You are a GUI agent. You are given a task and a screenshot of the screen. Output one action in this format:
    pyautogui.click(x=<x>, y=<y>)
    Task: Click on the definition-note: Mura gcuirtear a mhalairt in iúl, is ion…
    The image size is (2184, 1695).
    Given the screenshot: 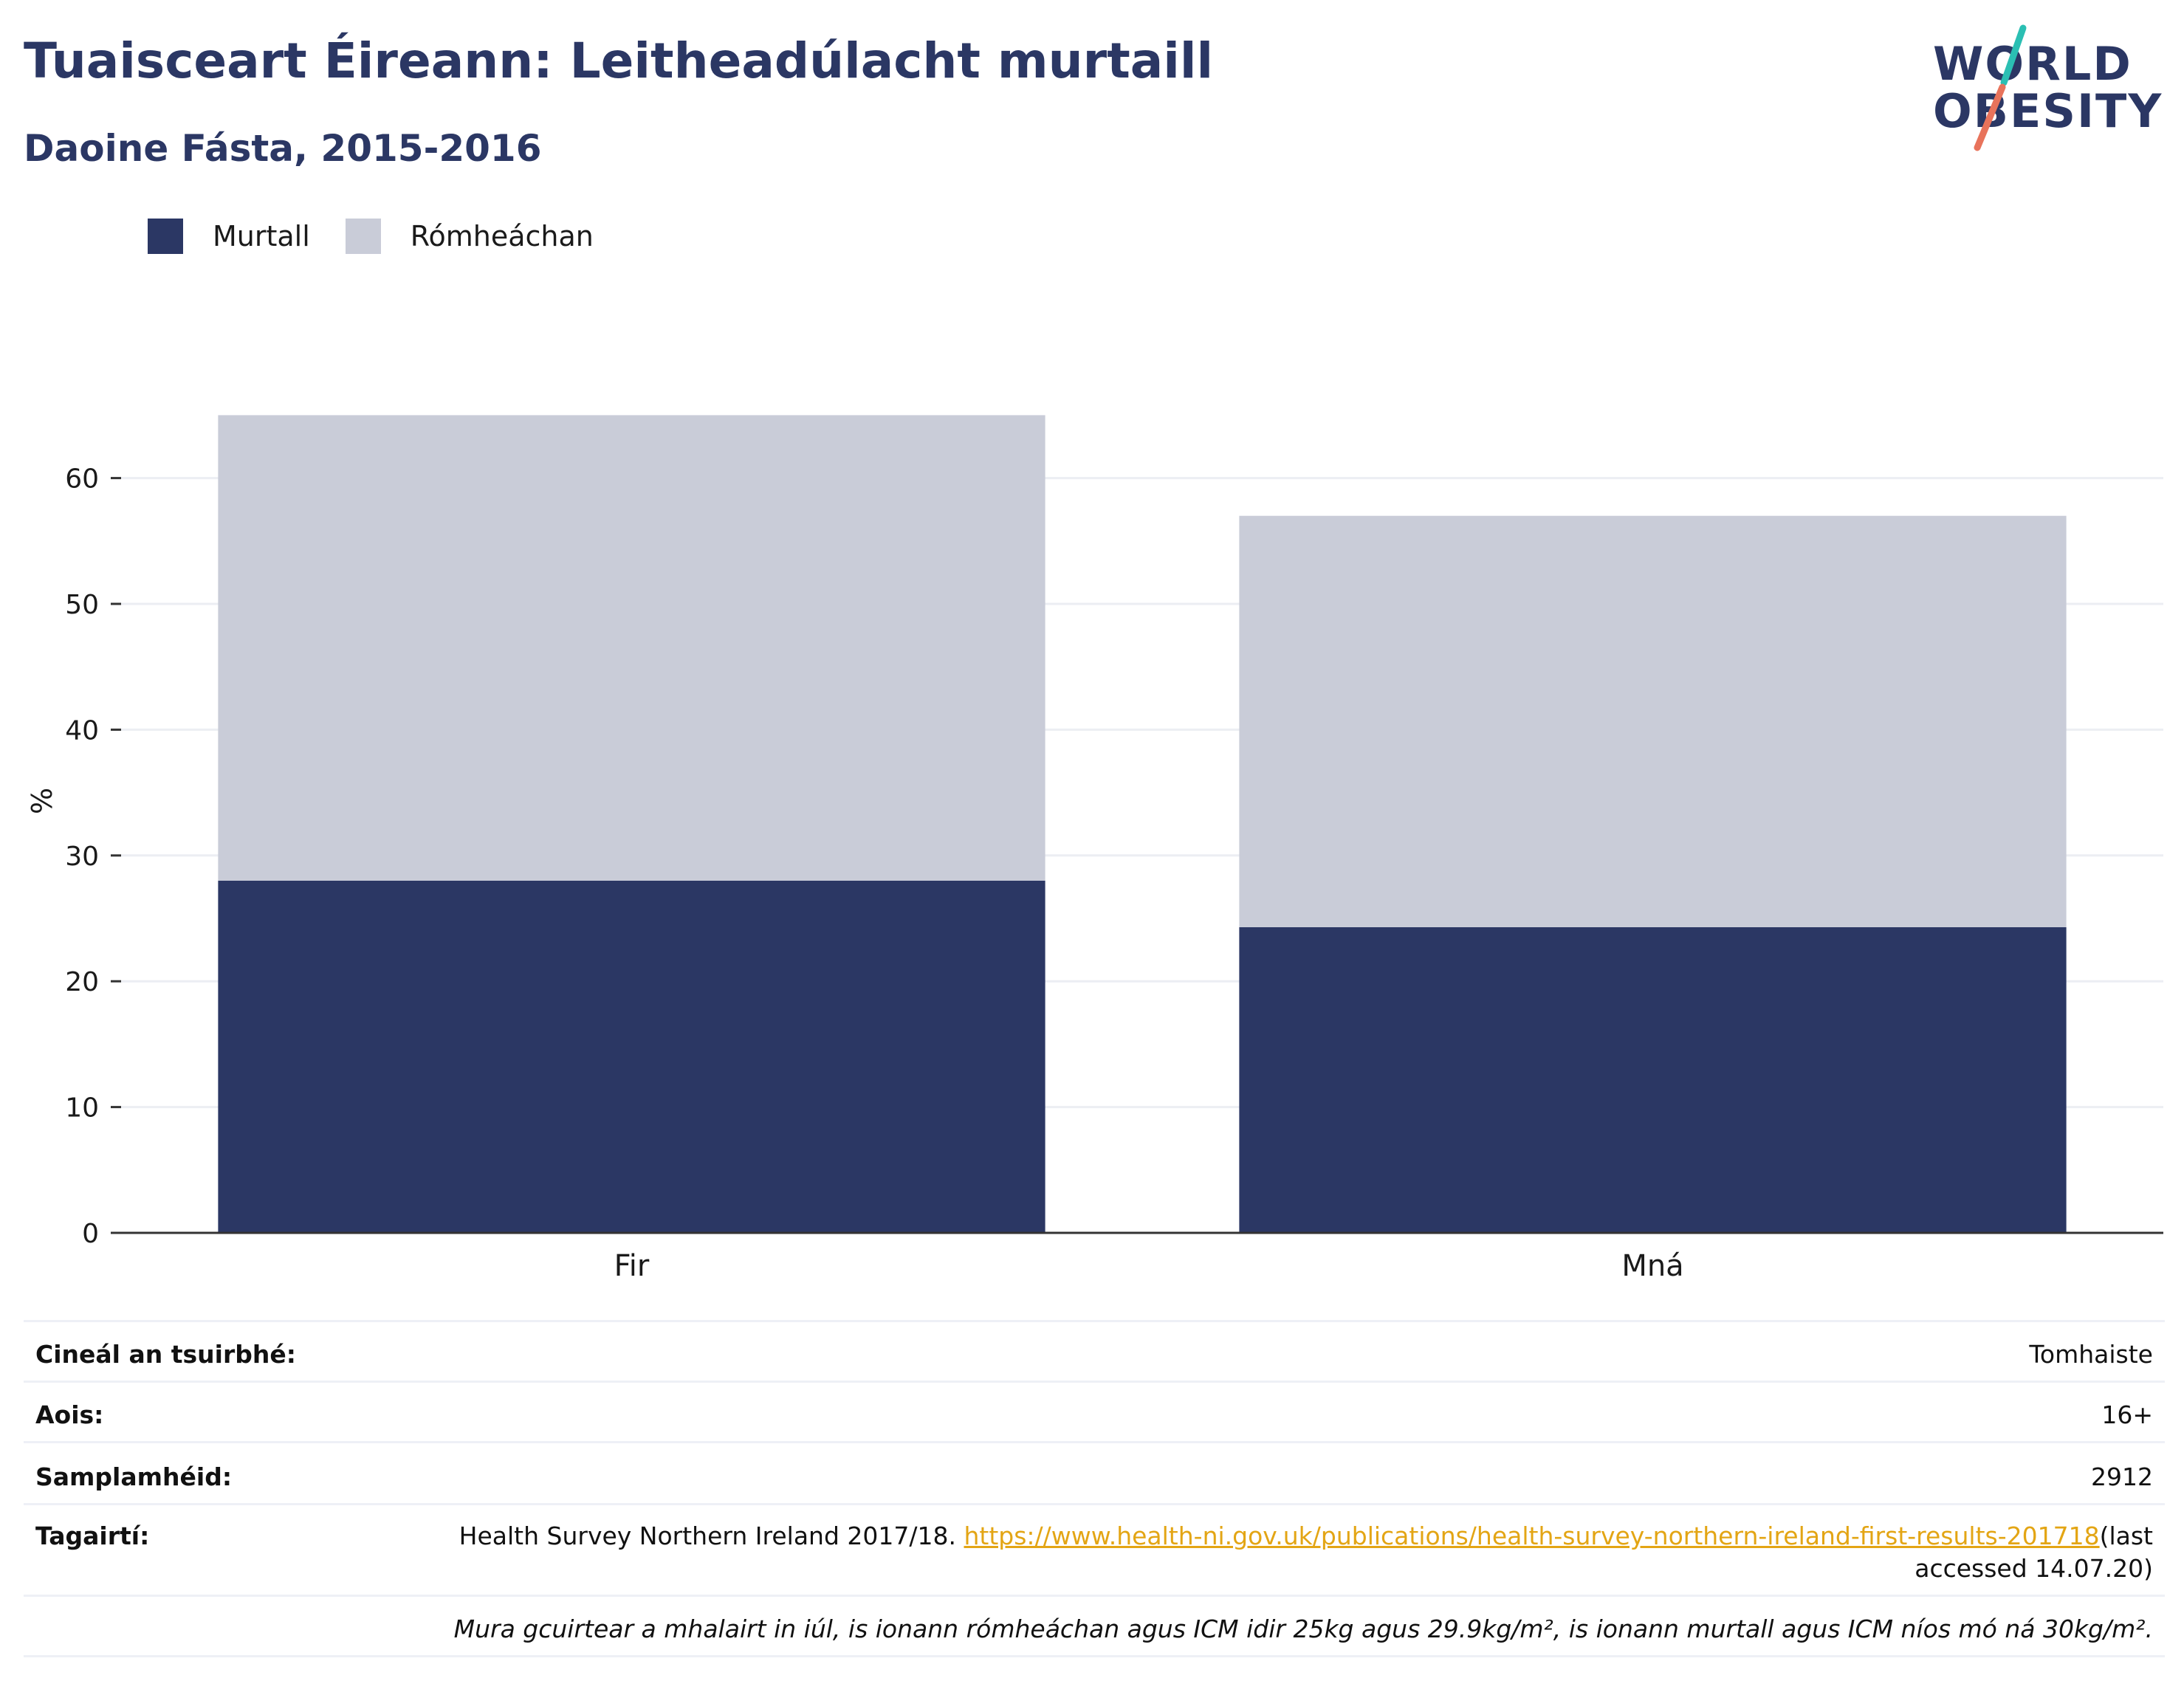 What is the action you would take?
    pyautogui.click(x=1303, y=1629)
    